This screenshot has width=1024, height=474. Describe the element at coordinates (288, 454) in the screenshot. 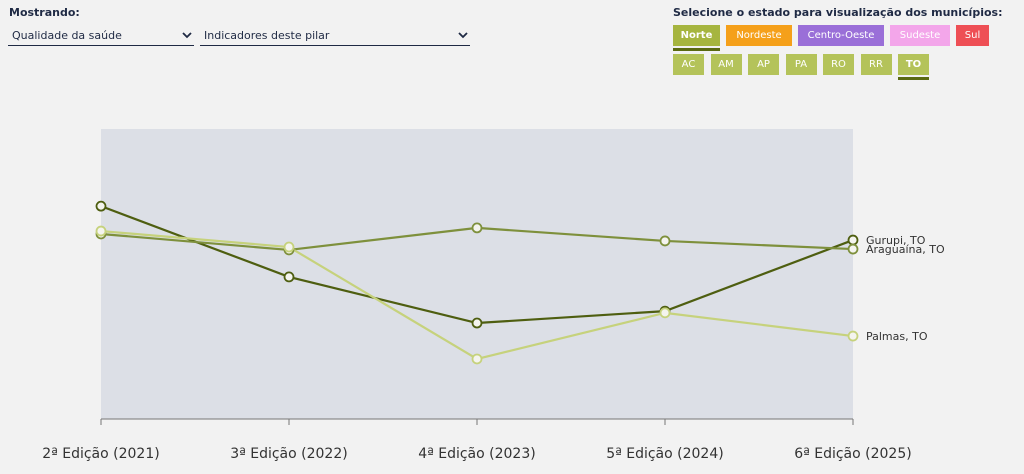

I see `x-tick-label: 3ª Edição (2022)` at that location.